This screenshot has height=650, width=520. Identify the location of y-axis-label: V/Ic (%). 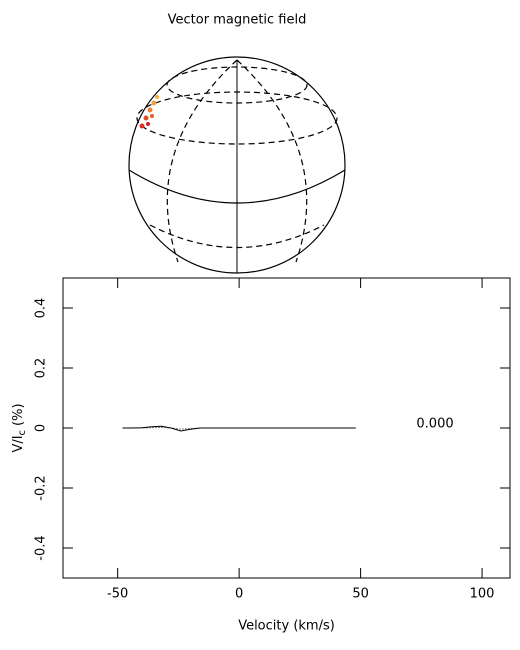
(20, 427).